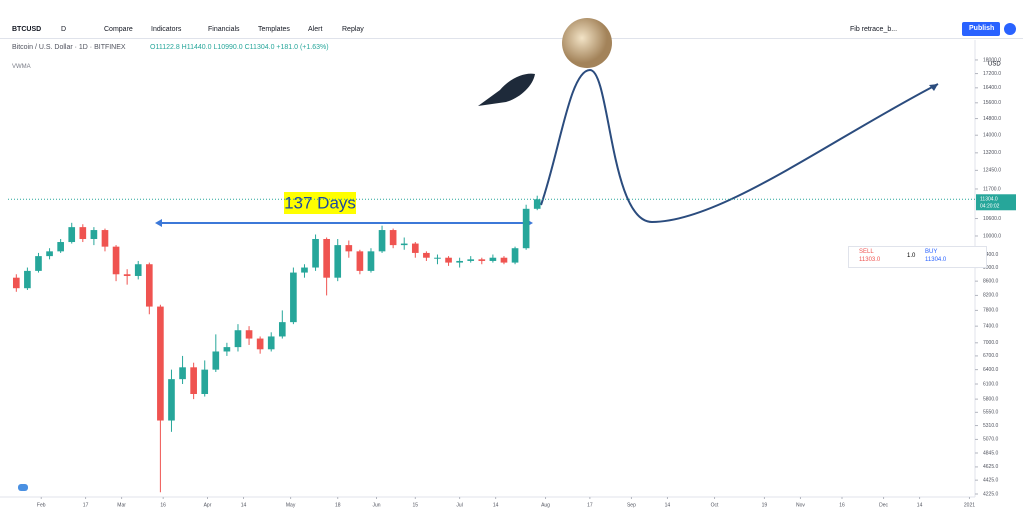  Describe the element at coordinates (969, 505) in the screenshot. I see `x-tick-label: 2021` at that location.